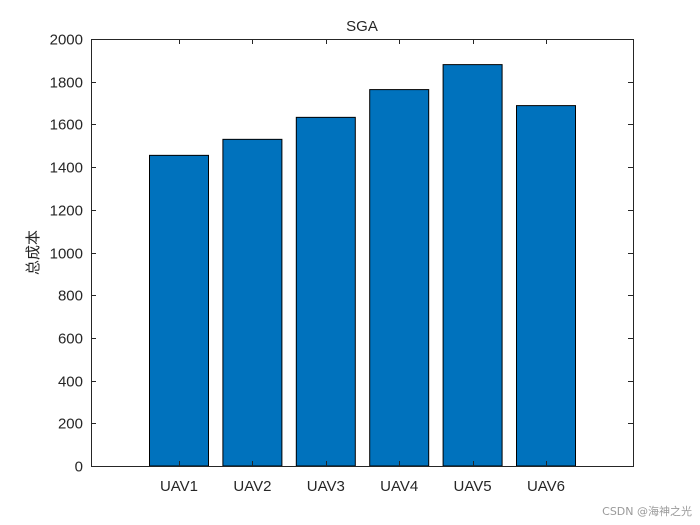 The width and height of the screenshot is (700, 525). Describe the element at coordinates (70, 424) in the screenshot. I see `y-tick-label: 200` at that location.